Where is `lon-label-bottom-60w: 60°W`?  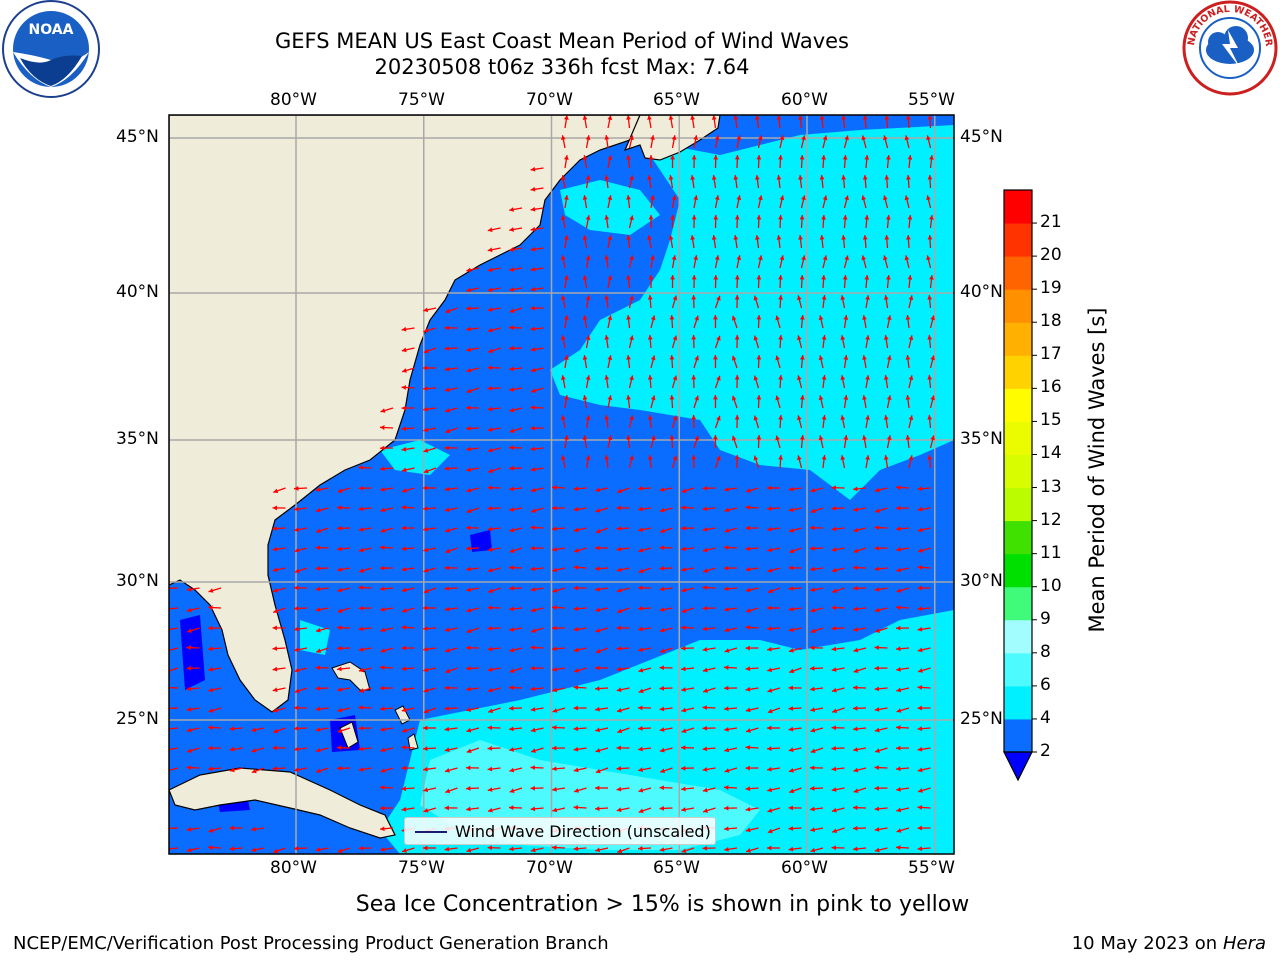
lon-label-bottom-60w: 60°W is located at coordinates (804, 868).